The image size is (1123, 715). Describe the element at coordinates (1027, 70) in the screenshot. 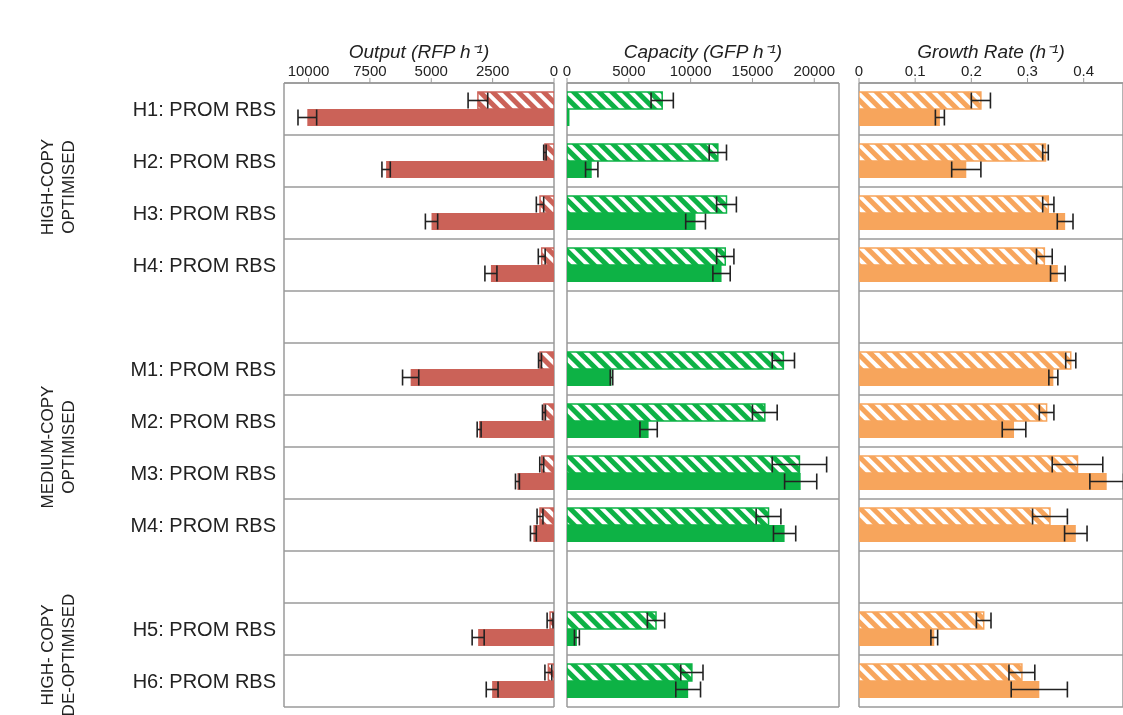

I see `x-tick-label: 0.3` at that location.